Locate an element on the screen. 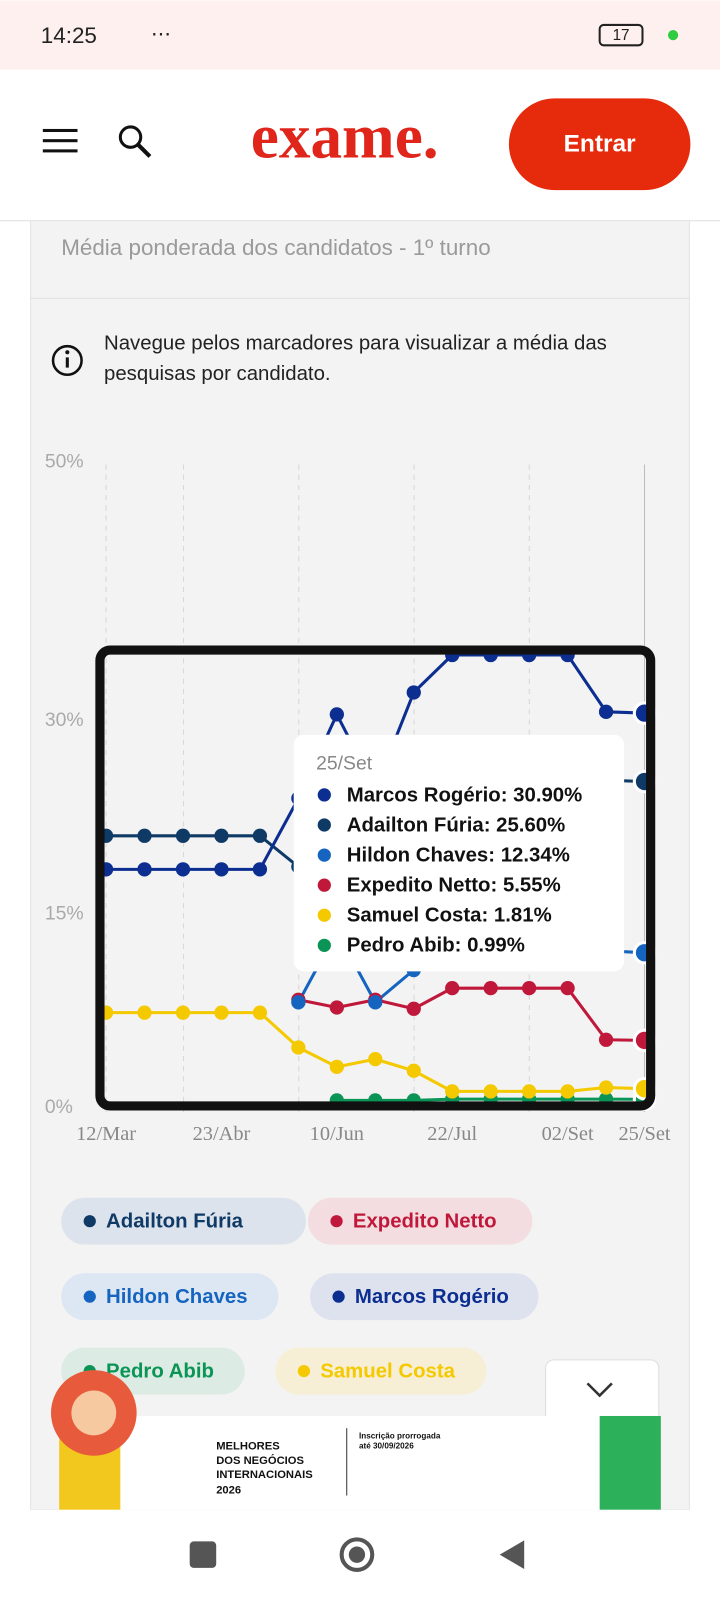  login-button is located at coordinates (599, 144).